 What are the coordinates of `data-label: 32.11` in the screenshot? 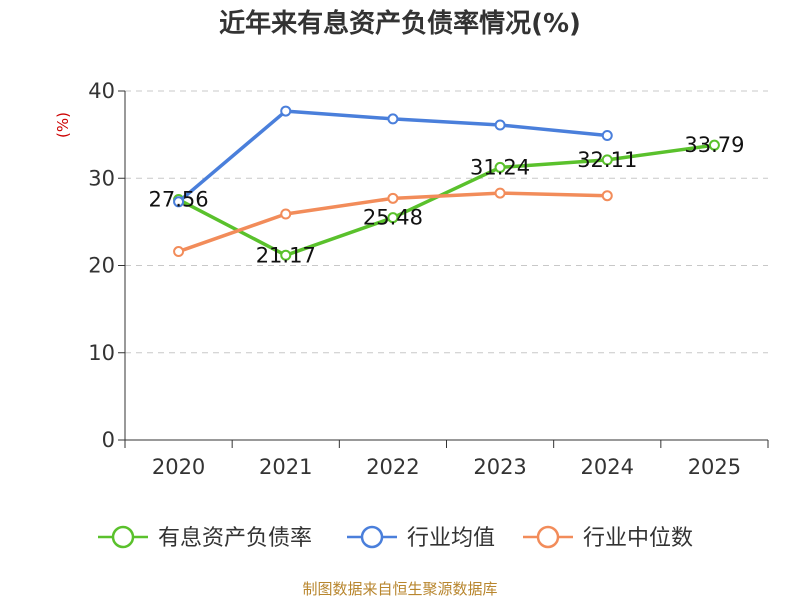 It's located at (607, 160).